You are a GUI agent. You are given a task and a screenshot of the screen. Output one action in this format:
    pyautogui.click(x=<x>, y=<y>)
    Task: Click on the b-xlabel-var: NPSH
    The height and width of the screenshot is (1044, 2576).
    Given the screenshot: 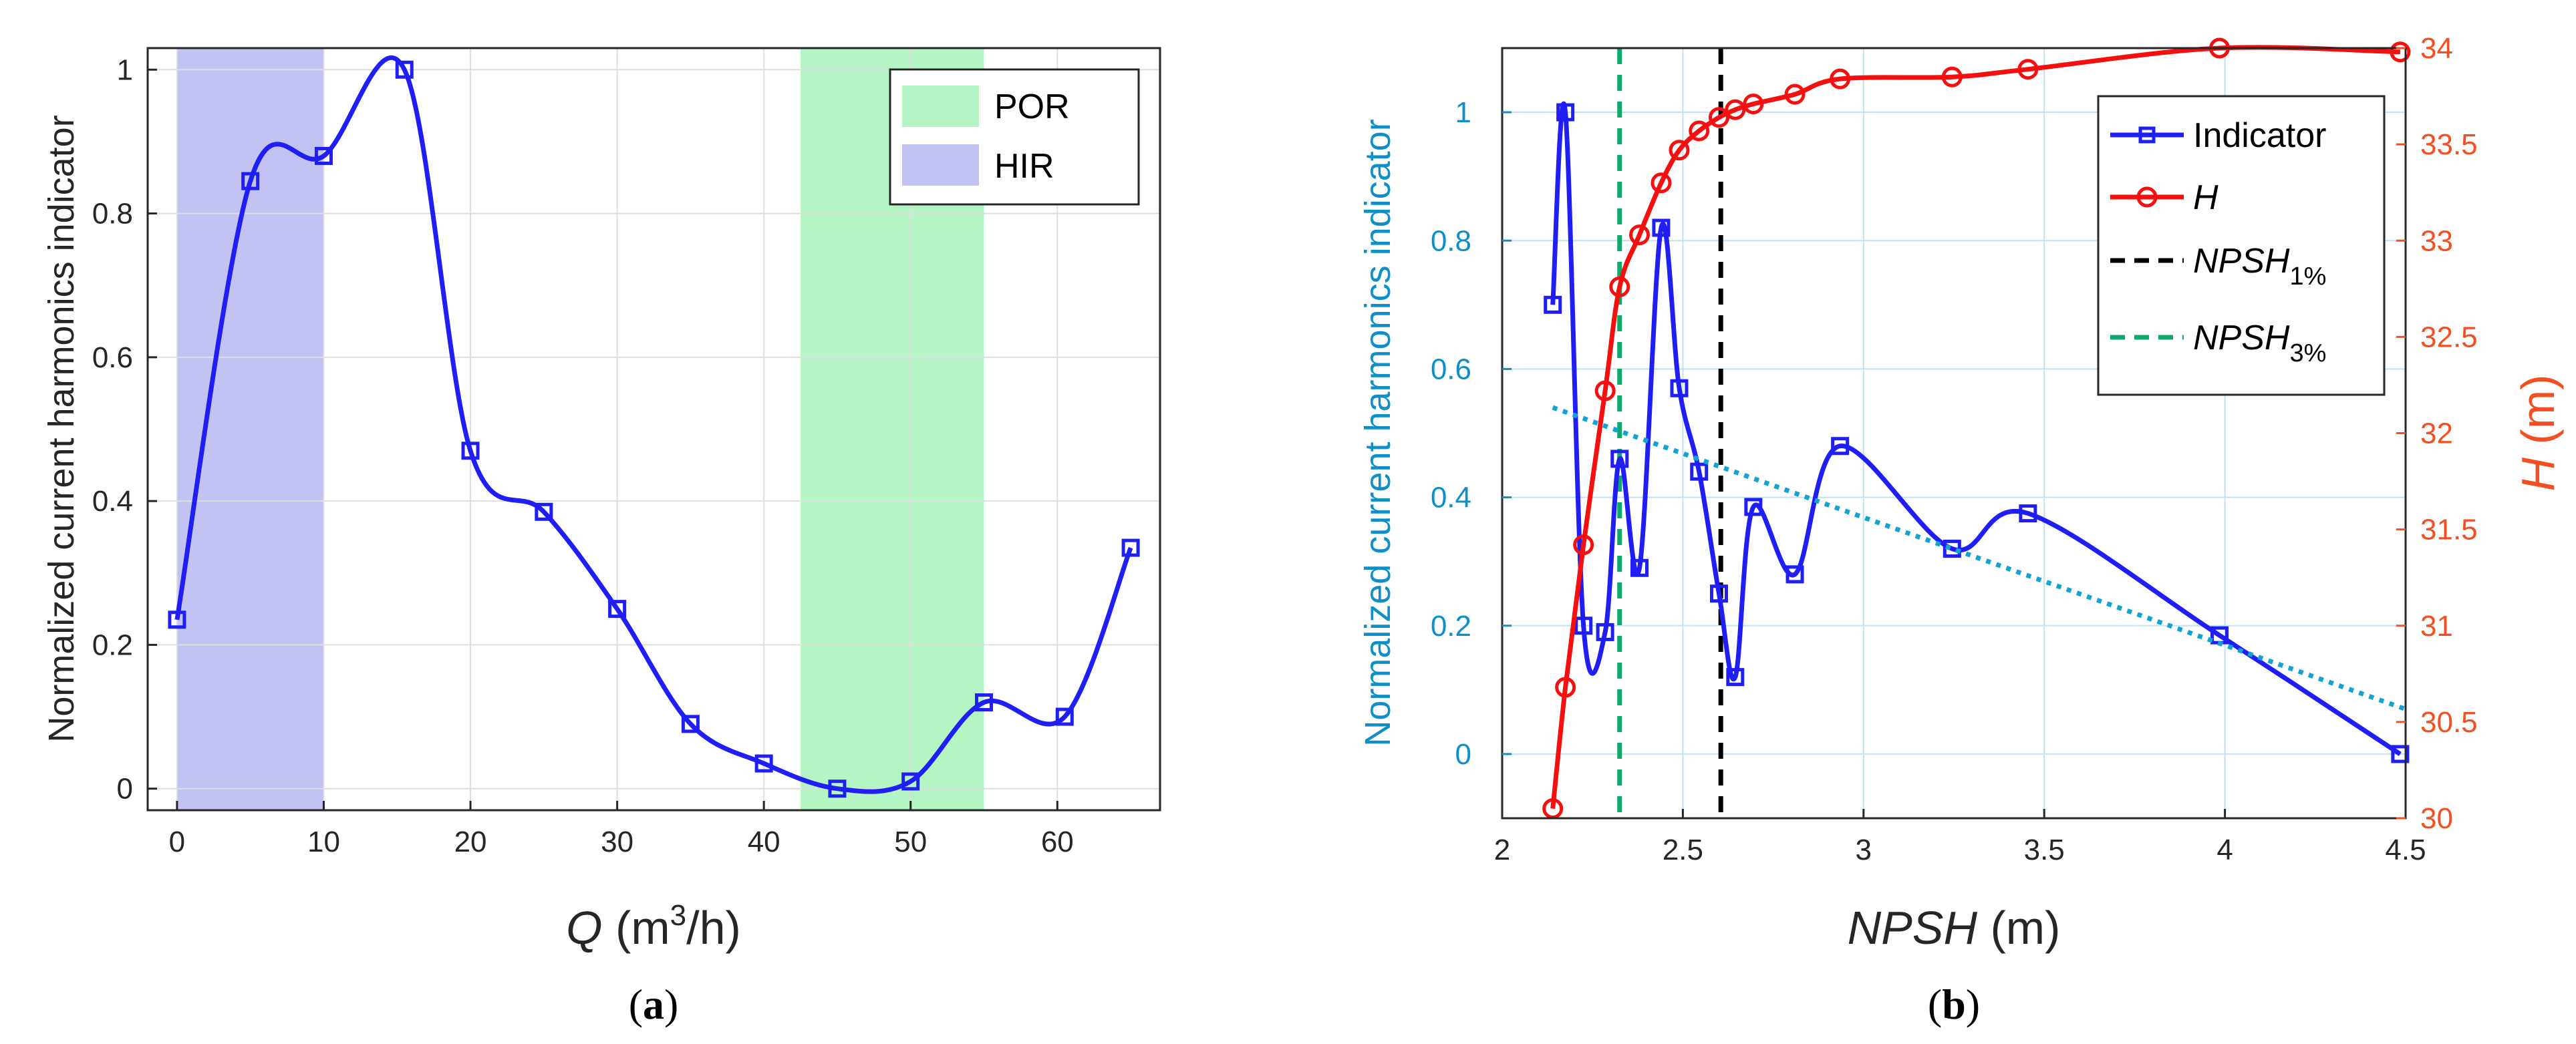 What is the action you would take?
    pyautogui.click(x=1913, y=928)
    